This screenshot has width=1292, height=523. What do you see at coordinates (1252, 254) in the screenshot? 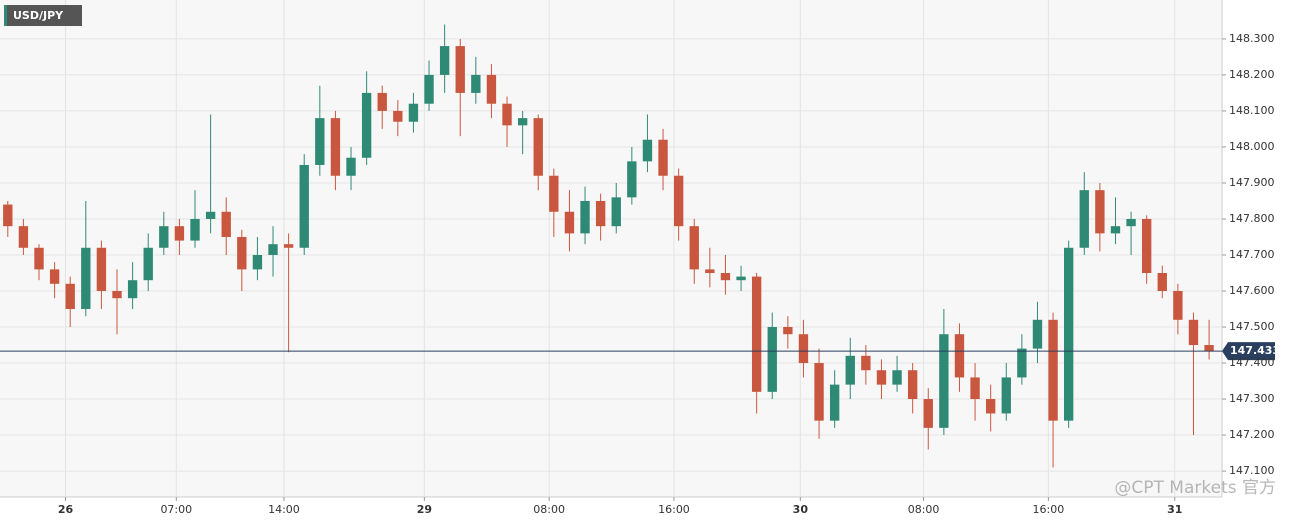
I see `y-tick-label: 147.700` at bounding box center [1252, 254].